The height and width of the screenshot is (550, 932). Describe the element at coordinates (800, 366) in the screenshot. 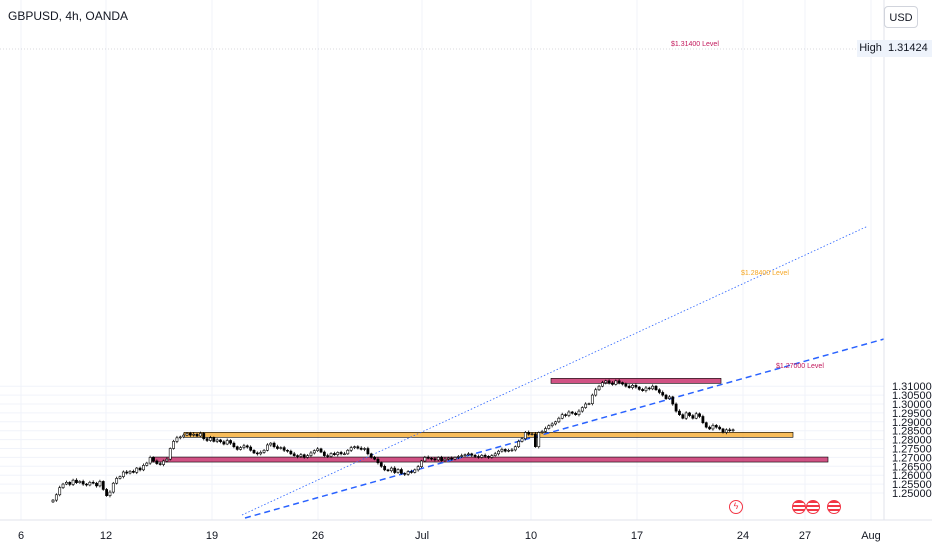

I see `level-label: $1.27000 Level` at that location.